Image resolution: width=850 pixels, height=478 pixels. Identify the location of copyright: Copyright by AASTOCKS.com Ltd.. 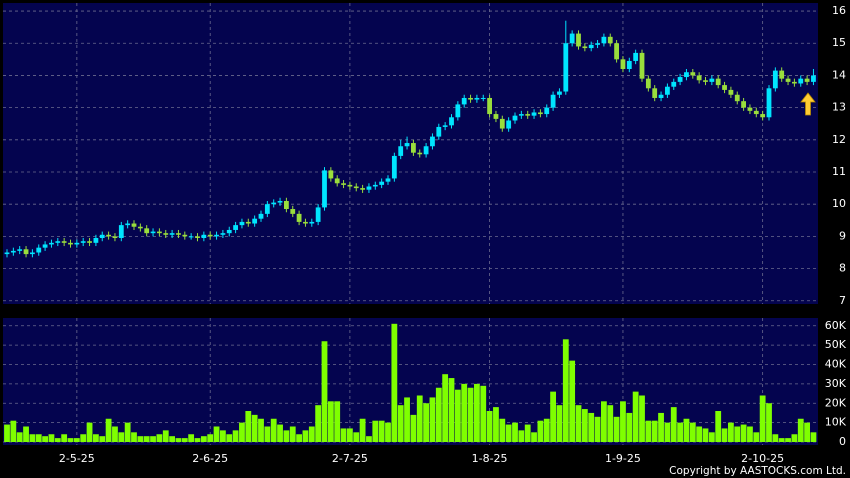
(757, 471).